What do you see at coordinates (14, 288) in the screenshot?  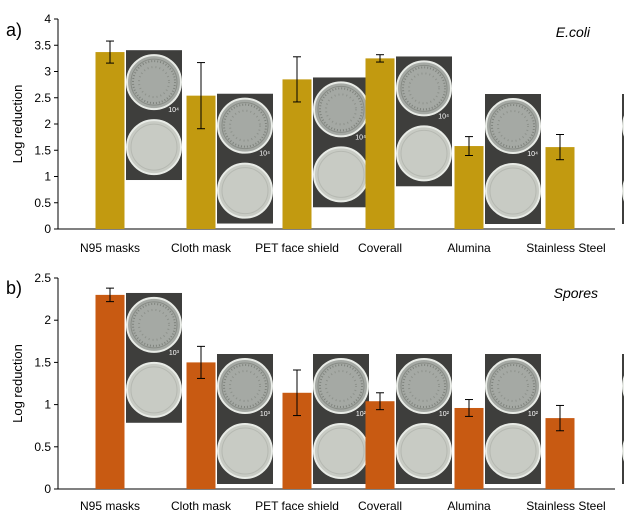 I see `panel-label: b)` at bounding box center [14, 288].